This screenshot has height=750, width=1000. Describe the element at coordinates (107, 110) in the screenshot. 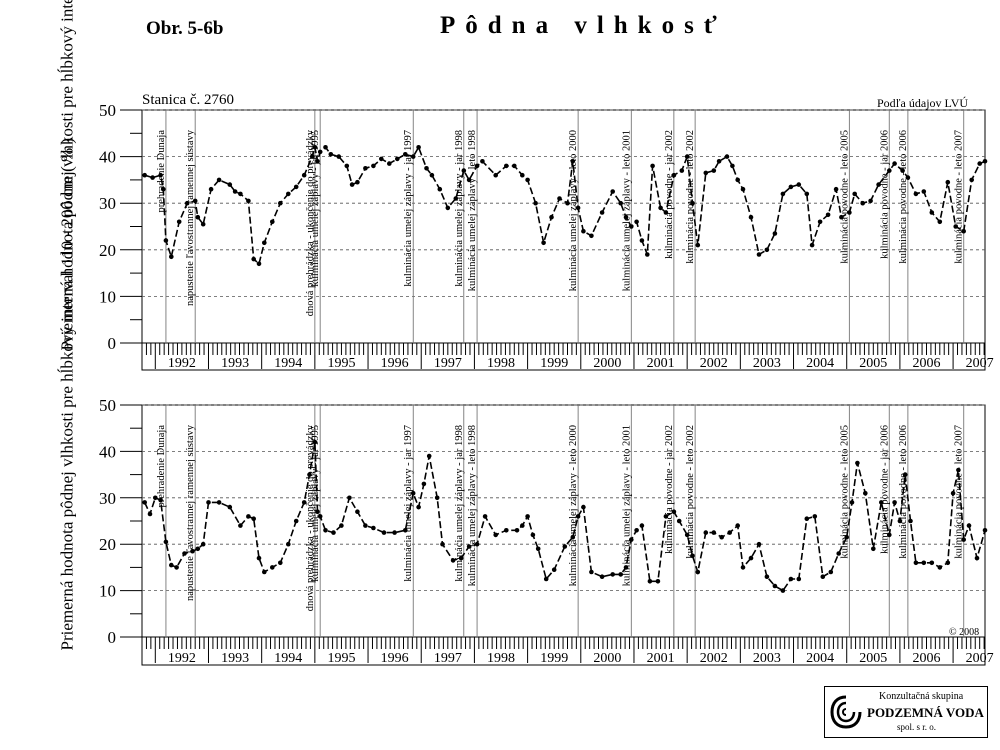

I see `chart-1-y-tick-label: 50` at that location.